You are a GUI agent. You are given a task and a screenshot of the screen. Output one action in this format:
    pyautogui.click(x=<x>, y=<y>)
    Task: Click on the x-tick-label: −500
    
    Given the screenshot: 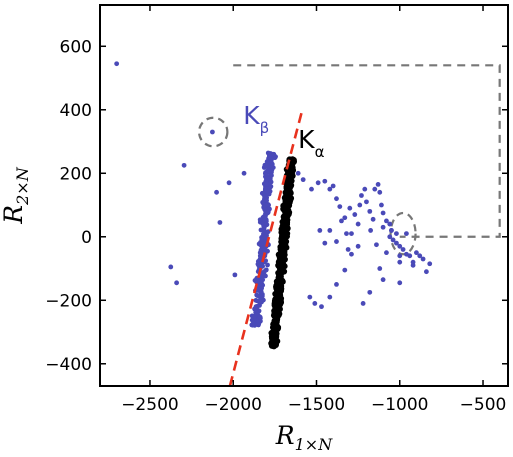 What is the action you would take?
    pyautogui.click(x=483, y=405)
    